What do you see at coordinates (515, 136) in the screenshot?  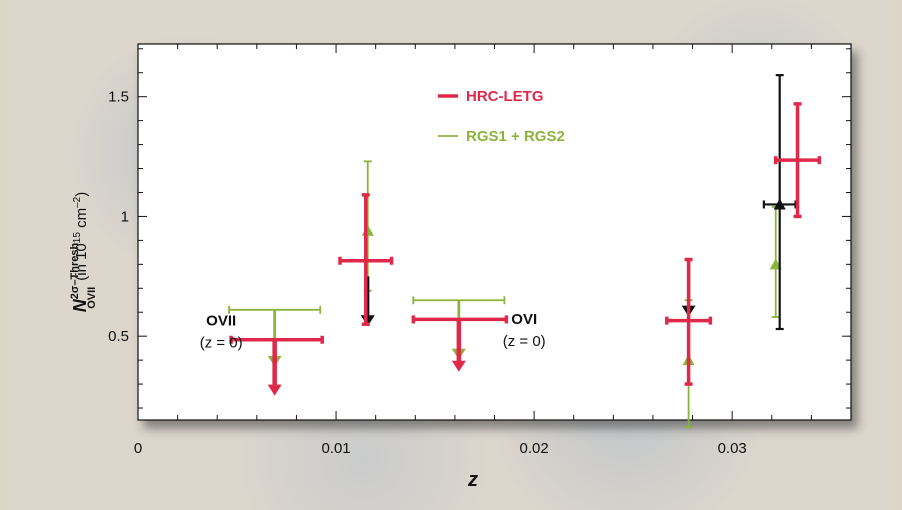 I see `legend-label: RGS1 + RGS2` at bounding box center [515, 136].